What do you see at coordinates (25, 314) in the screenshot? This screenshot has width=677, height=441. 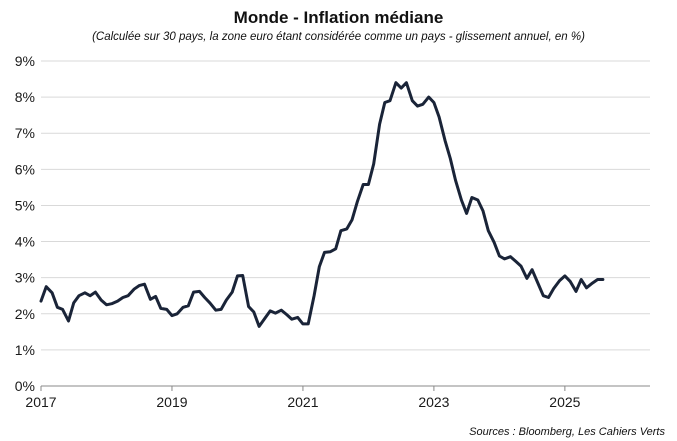 I see `y-tick-label: 2%` at bounding box center [25, 314].